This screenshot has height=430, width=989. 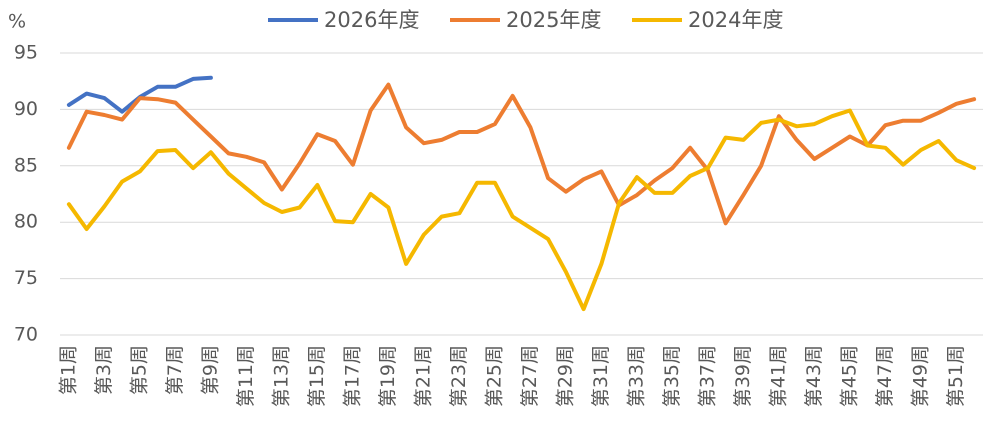 I want to click on x-tick-label: 第9周, so click(x=210, y=370).